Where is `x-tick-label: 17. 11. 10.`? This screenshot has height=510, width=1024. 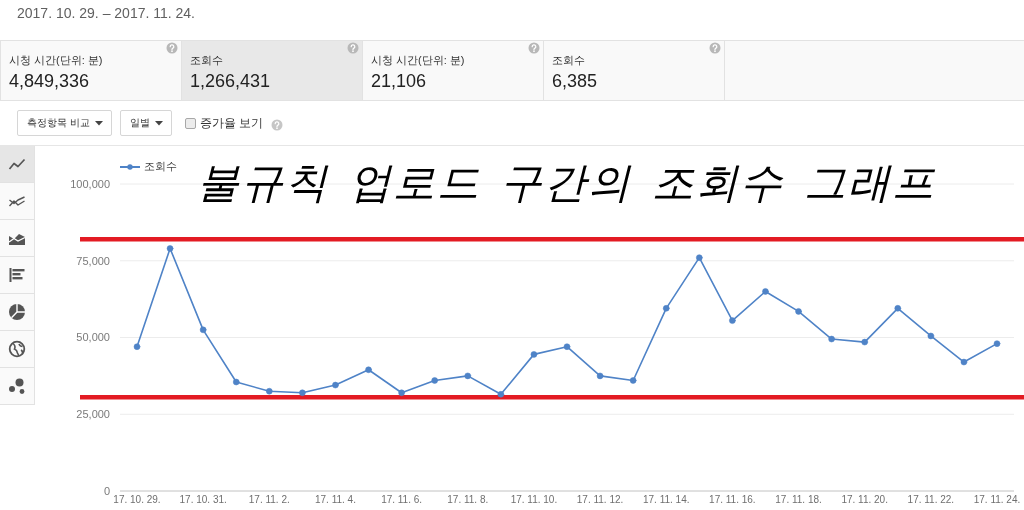 x-tick-label: 17. 11. 10. is located at coordinates (534, 500).